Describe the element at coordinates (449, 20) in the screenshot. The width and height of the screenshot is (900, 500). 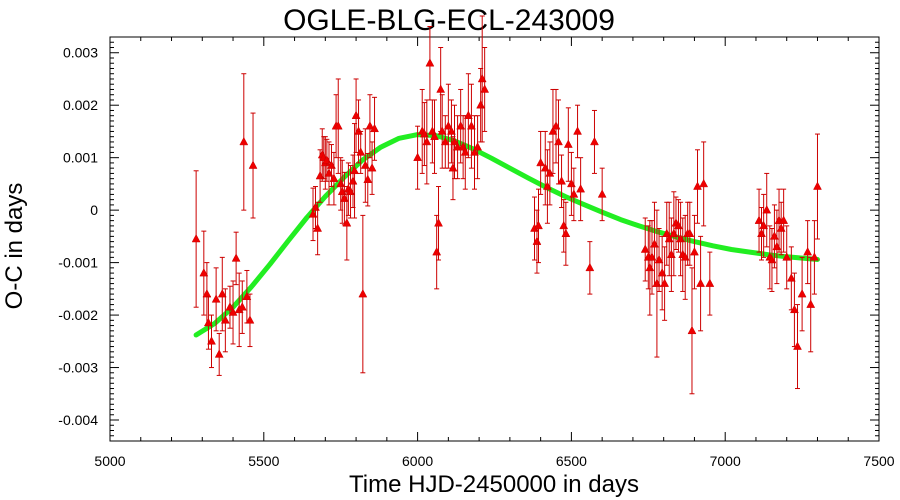
I see `chart-title: OGLE-BLG-ECL-243009` at that location.